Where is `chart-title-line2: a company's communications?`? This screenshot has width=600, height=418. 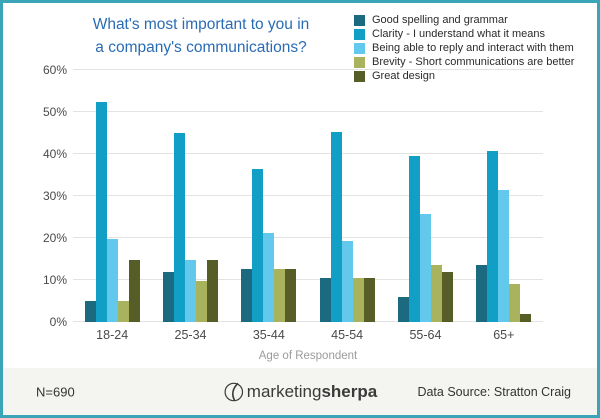
chart-title-line2: a company's communications? is located at coordinates (201, 48).